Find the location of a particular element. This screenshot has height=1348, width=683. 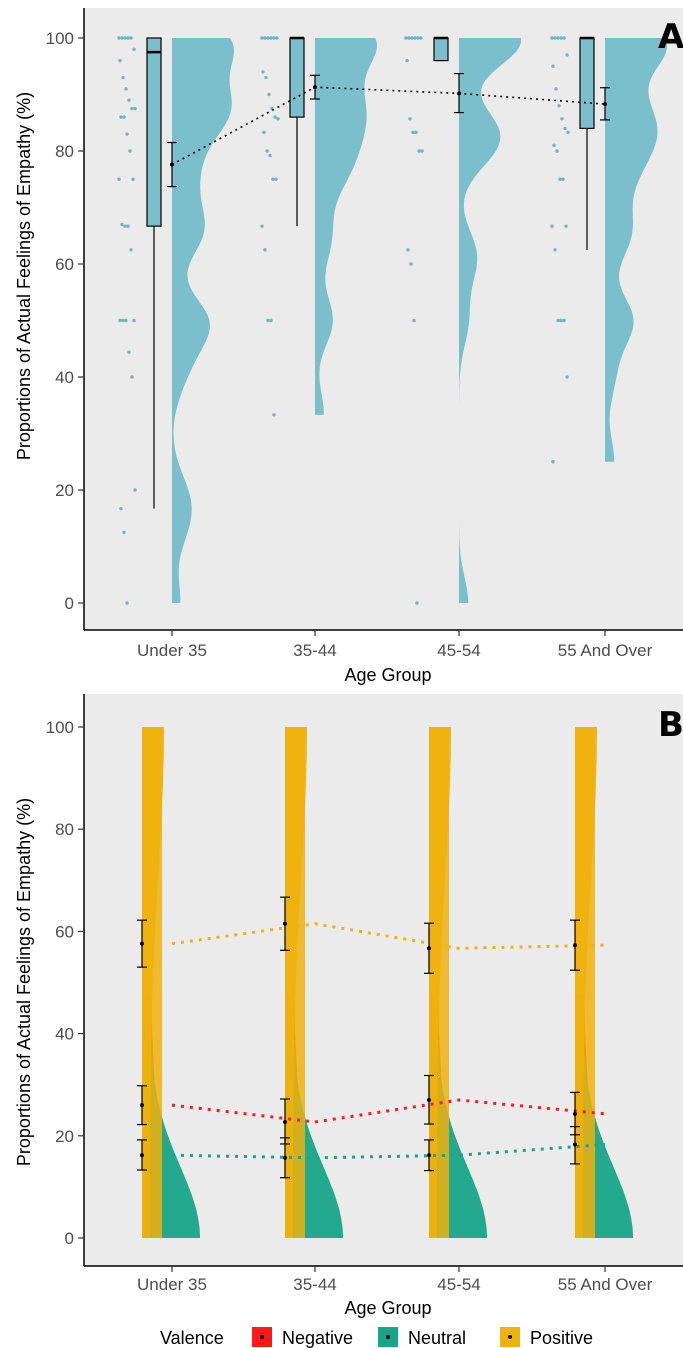

panel-b-x-axis-label: Age Group is located at coordinates (387, 1308).